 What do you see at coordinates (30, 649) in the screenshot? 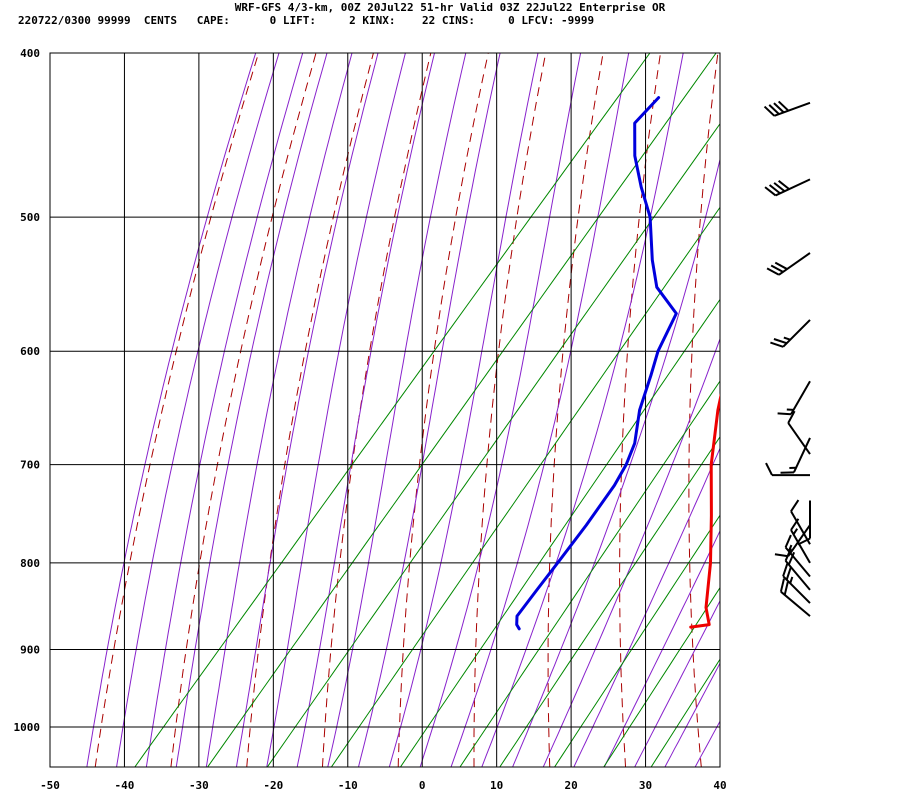
I see `y-tick-label: 900` at bounding box center [30, 649].